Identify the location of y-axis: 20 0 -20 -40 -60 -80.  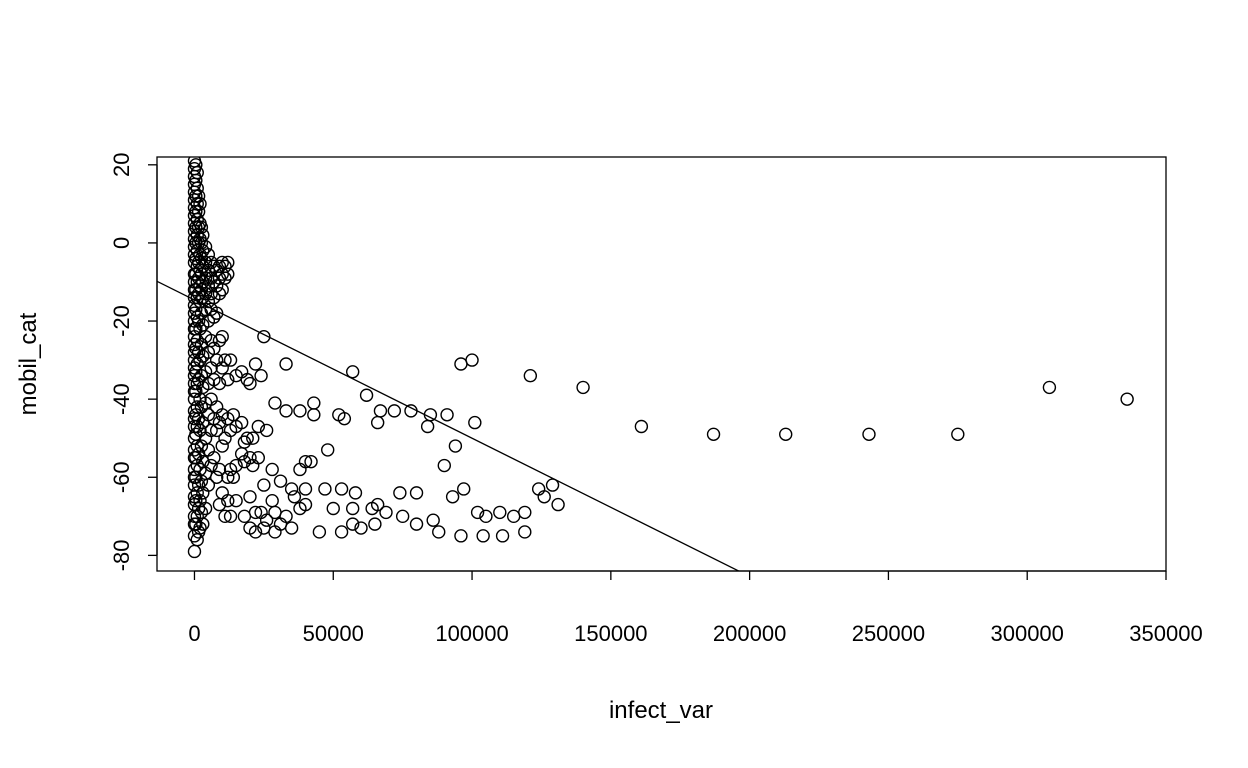
(133, 362).